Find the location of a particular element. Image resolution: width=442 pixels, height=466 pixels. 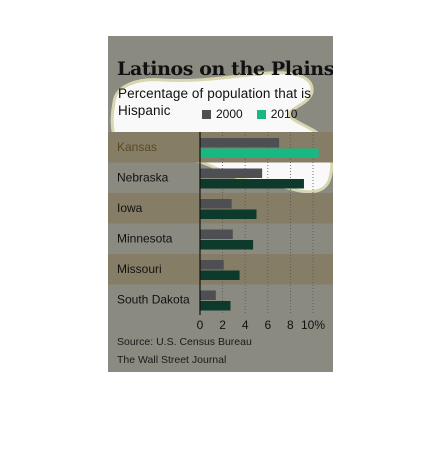

legend-swatch-2010 is located at coordinates (261, 114).